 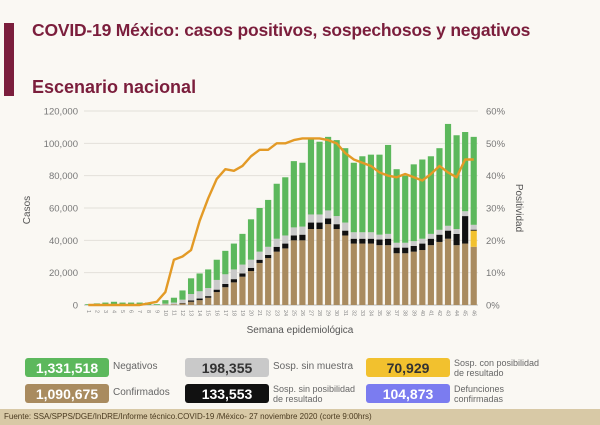 What do you see at coordinates (67, 367) in the screenshot?
I see `legend-value-box: 1,331,518` at bounding box center [67, 367].